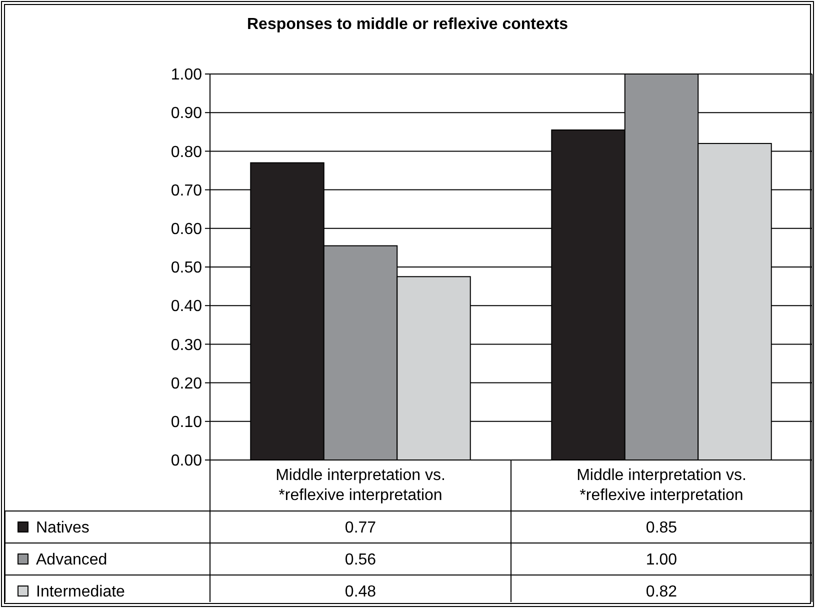 The image size is (815, 608). Describe the element at coordinates (63, 528) in the screenshot. I see `legend-label: Natives` at that location.